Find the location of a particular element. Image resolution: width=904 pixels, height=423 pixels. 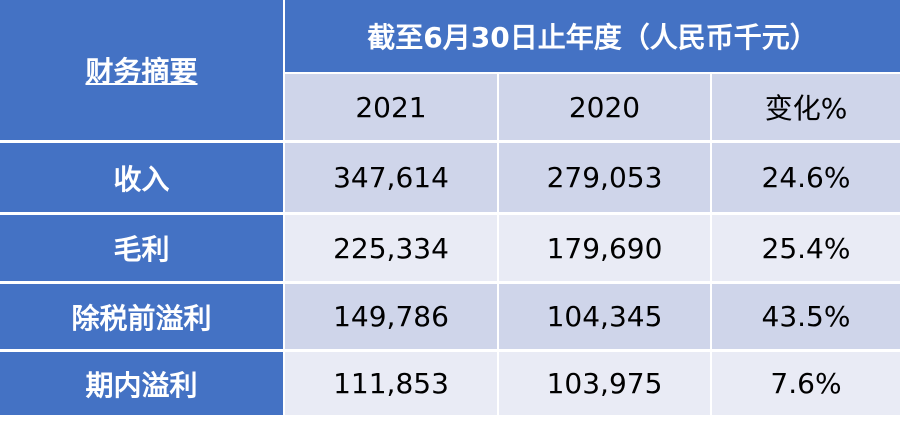

table-cell: 104,345 is located at coordinates (604, 316).